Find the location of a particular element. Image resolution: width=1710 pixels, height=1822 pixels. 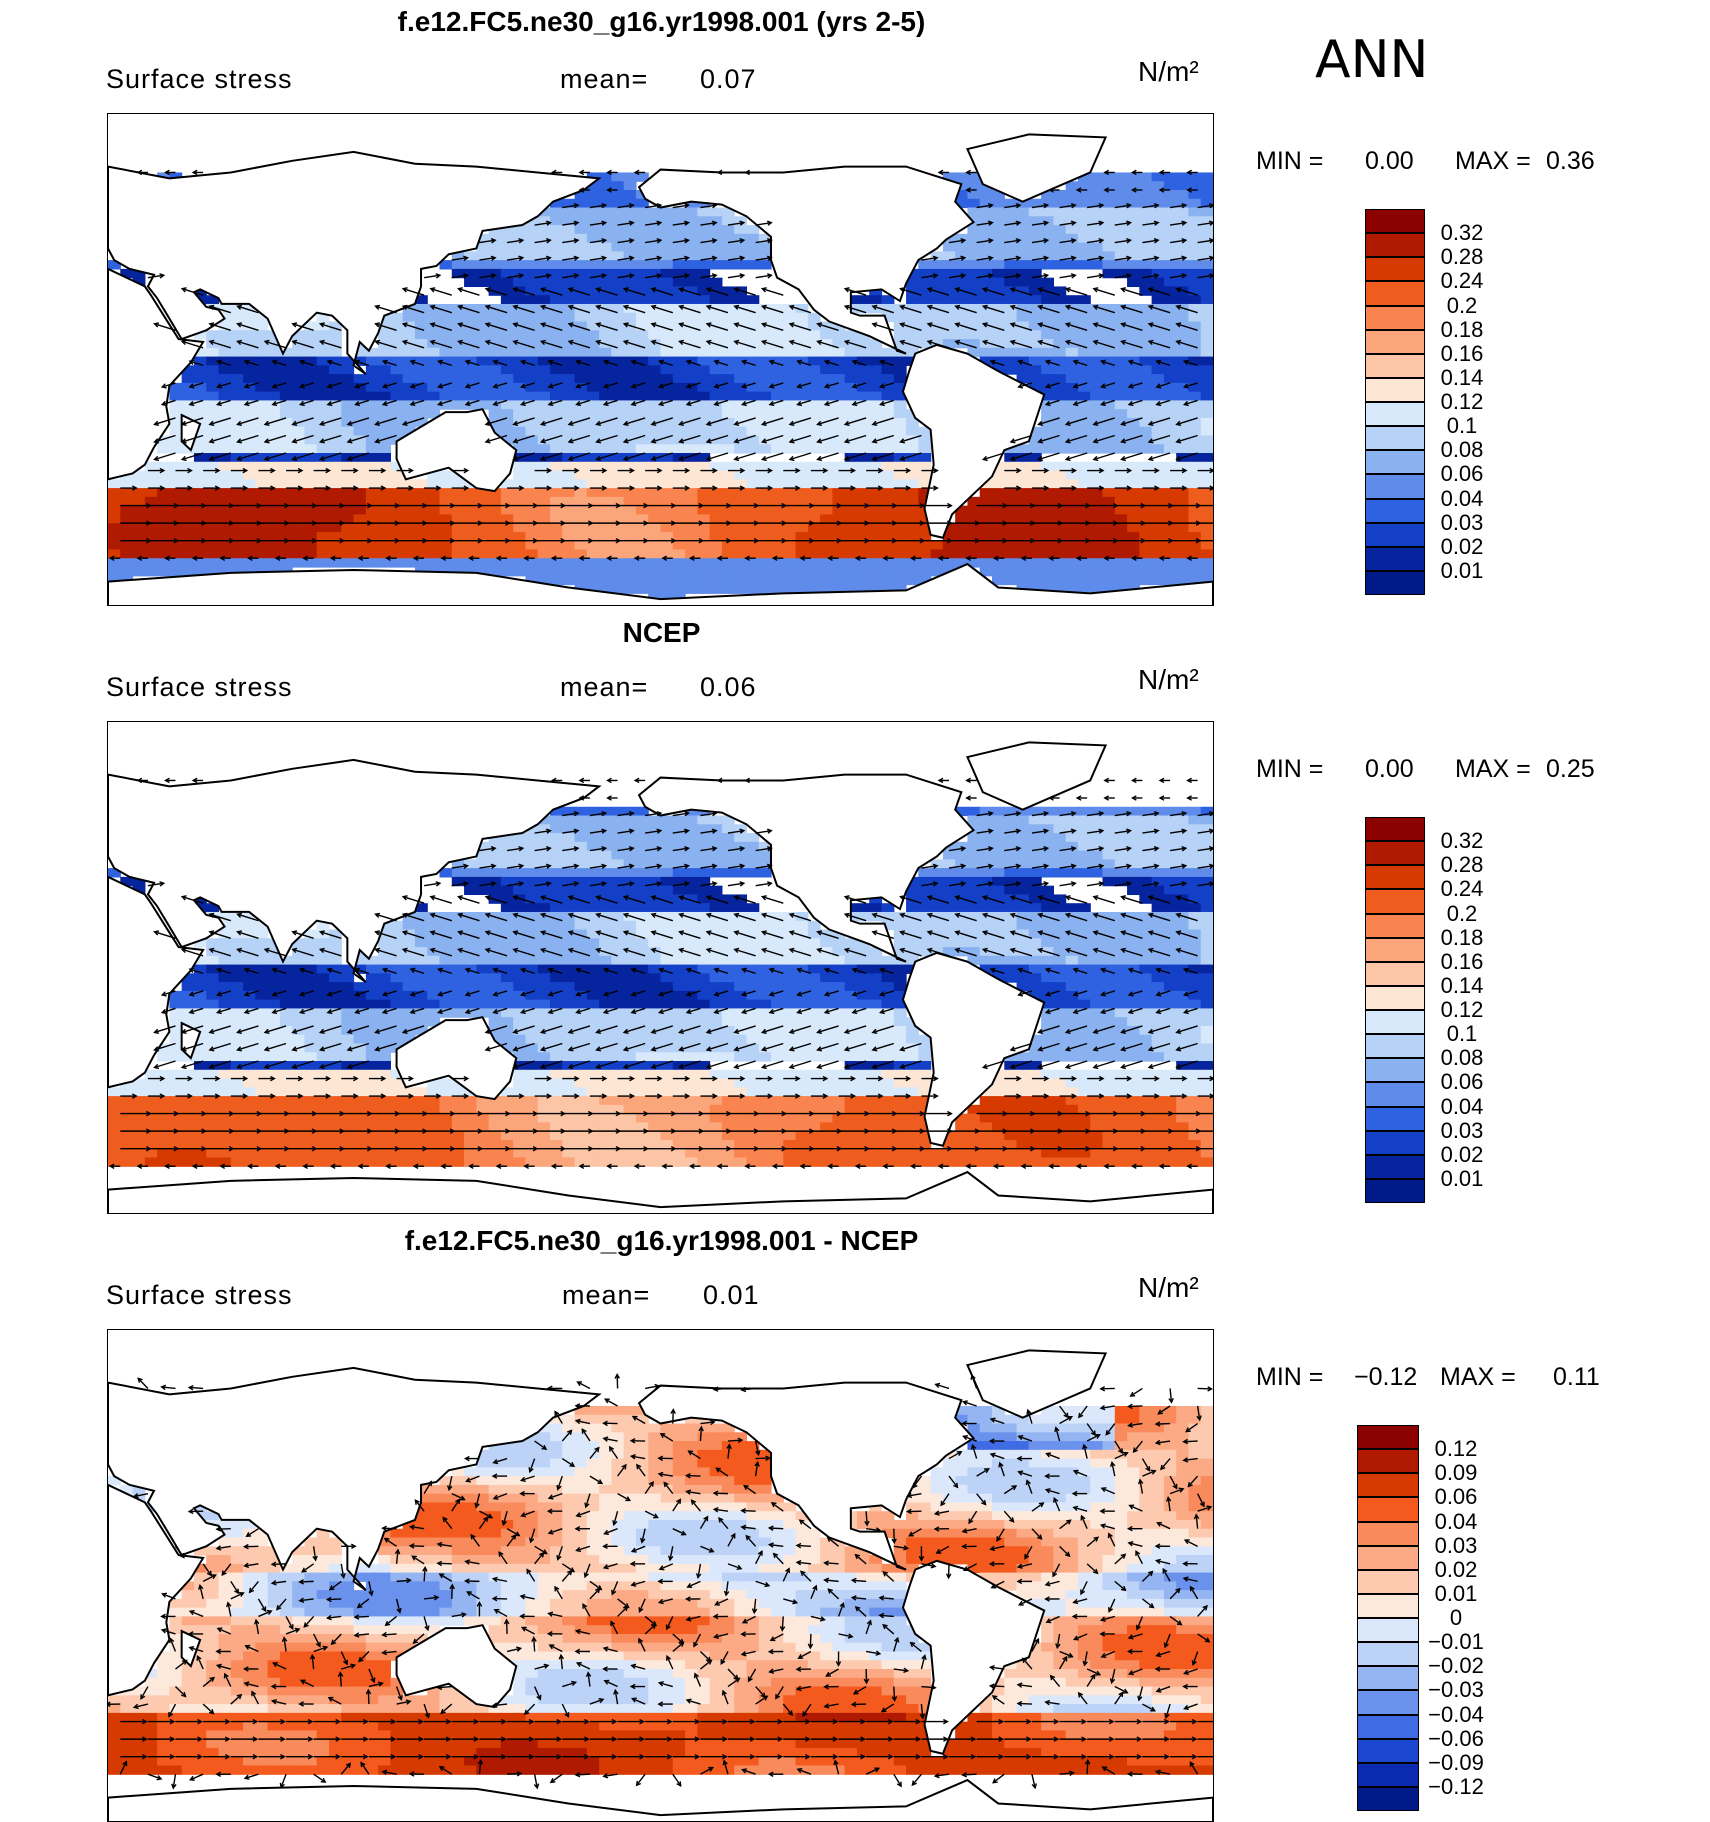

panel-2-max-label: MAX = is located at coordinates (1493, 769).